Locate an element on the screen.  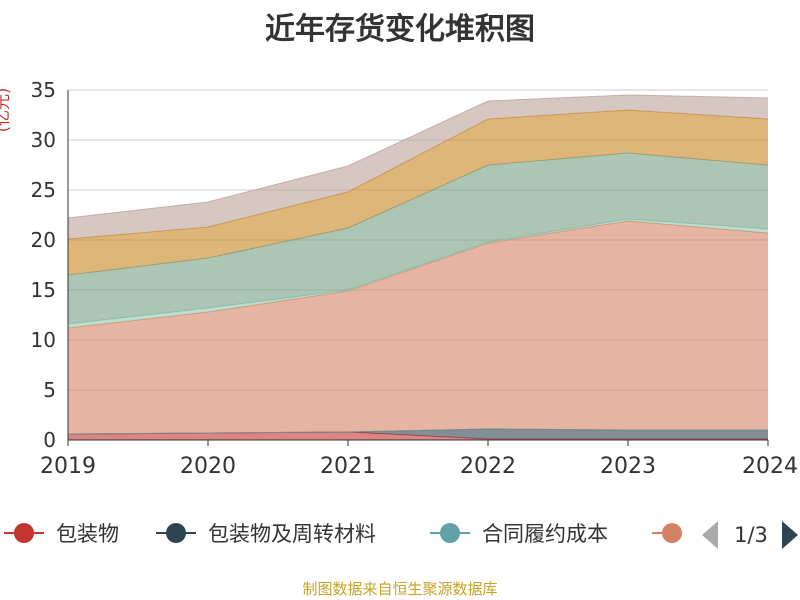
x-tick-label: 2019 is located at coordinates (68, 466).